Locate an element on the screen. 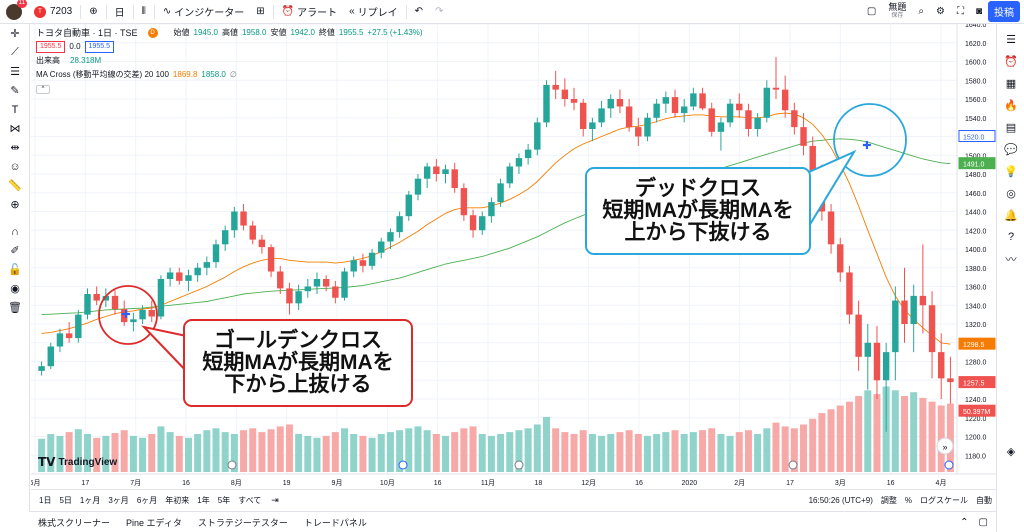  alerts-panel-button: ⏰ is located at coordinates (1010, 61).